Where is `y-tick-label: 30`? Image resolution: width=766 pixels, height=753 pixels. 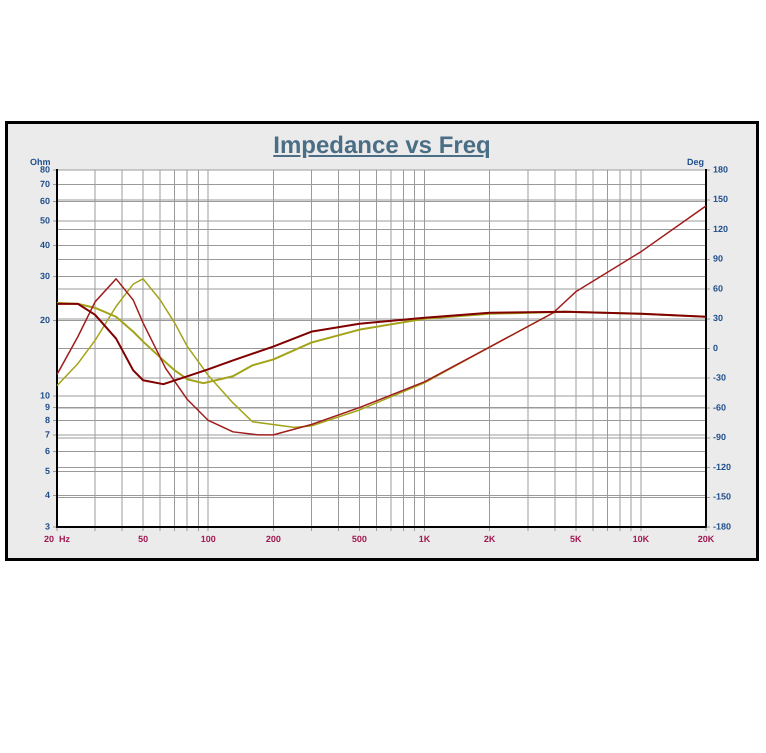
y-tick-label: 30 is located at coordinates (45, 276).